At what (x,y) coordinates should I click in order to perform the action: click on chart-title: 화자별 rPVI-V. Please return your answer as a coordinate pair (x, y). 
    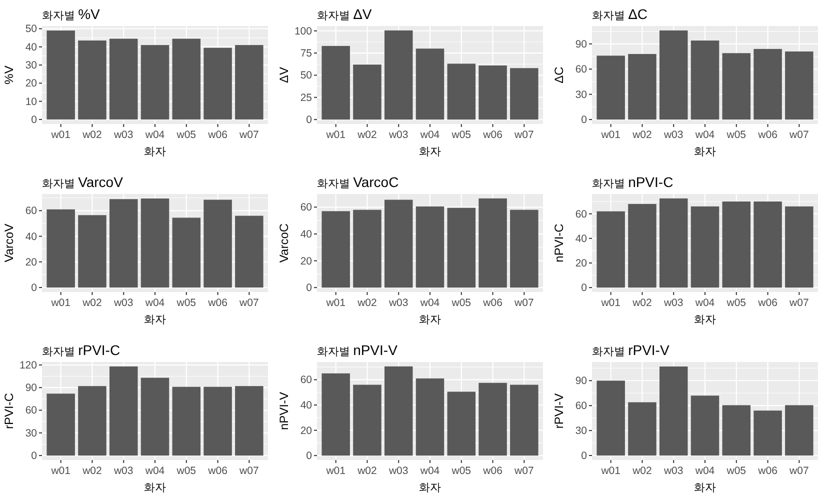
    Looking at the image, I should click on (631, 350).